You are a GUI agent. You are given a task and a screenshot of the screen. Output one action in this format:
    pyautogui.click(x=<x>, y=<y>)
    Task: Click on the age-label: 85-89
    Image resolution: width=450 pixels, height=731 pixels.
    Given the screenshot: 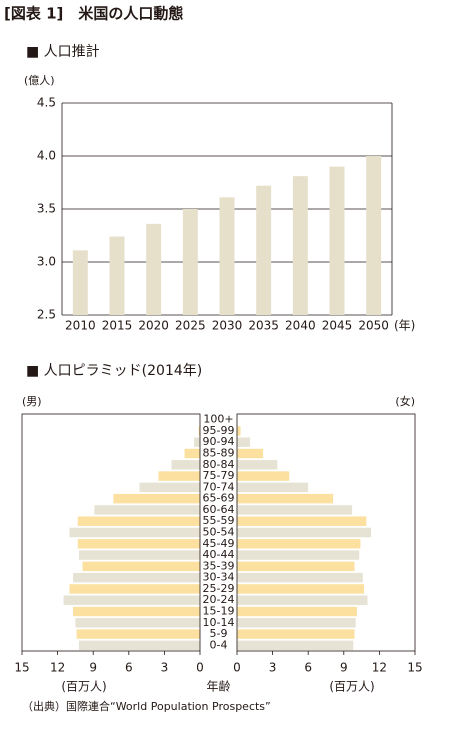 What is the action you would take?
    pyautogui.click(x=219, y=453)
    